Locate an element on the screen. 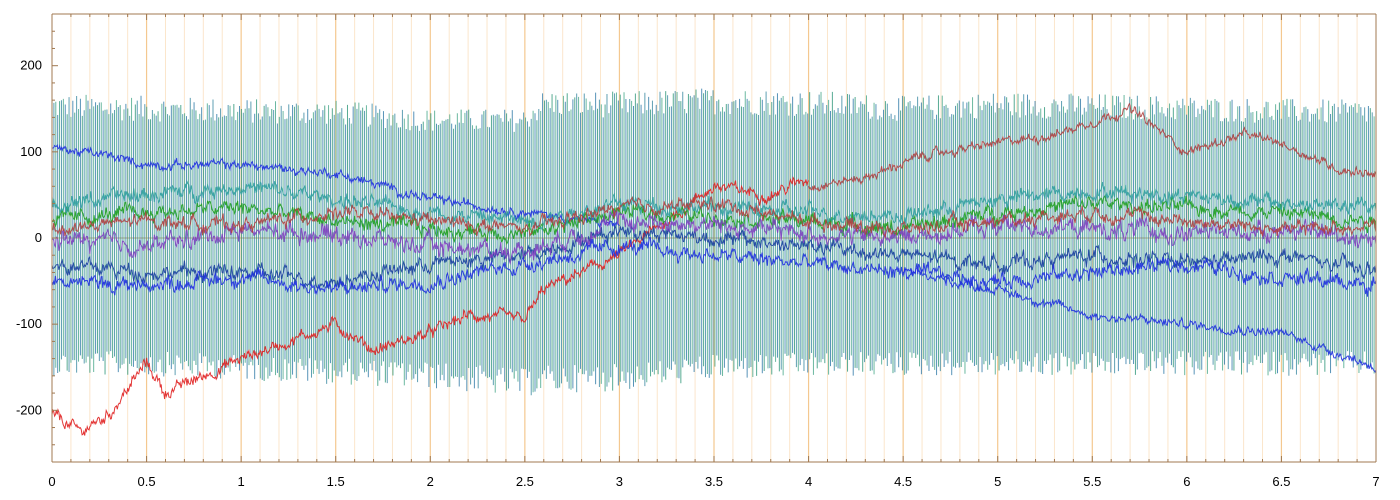 The image size is (1400, 500). x-tick-label: 4.5 is located at coordinates (903, 481).